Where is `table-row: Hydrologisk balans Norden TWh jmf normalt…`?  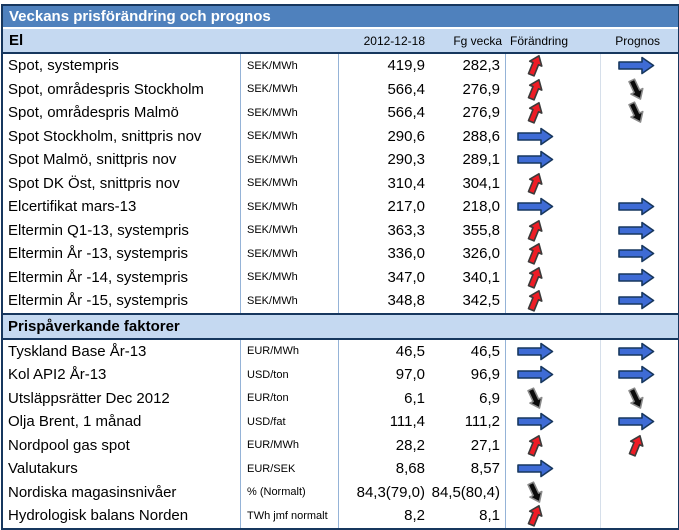 table-row: Hydrologisk balans Norden TWh jmf normalt… is located at coordinates (340, 516).